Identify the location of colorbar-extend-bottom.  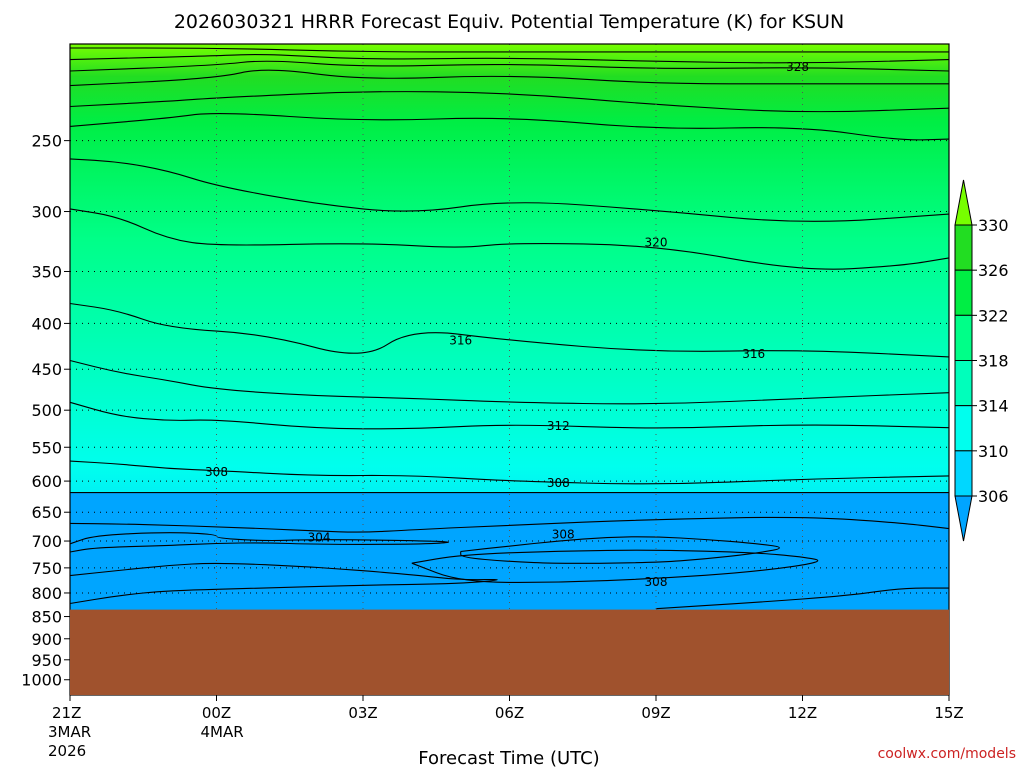
(963, 518).